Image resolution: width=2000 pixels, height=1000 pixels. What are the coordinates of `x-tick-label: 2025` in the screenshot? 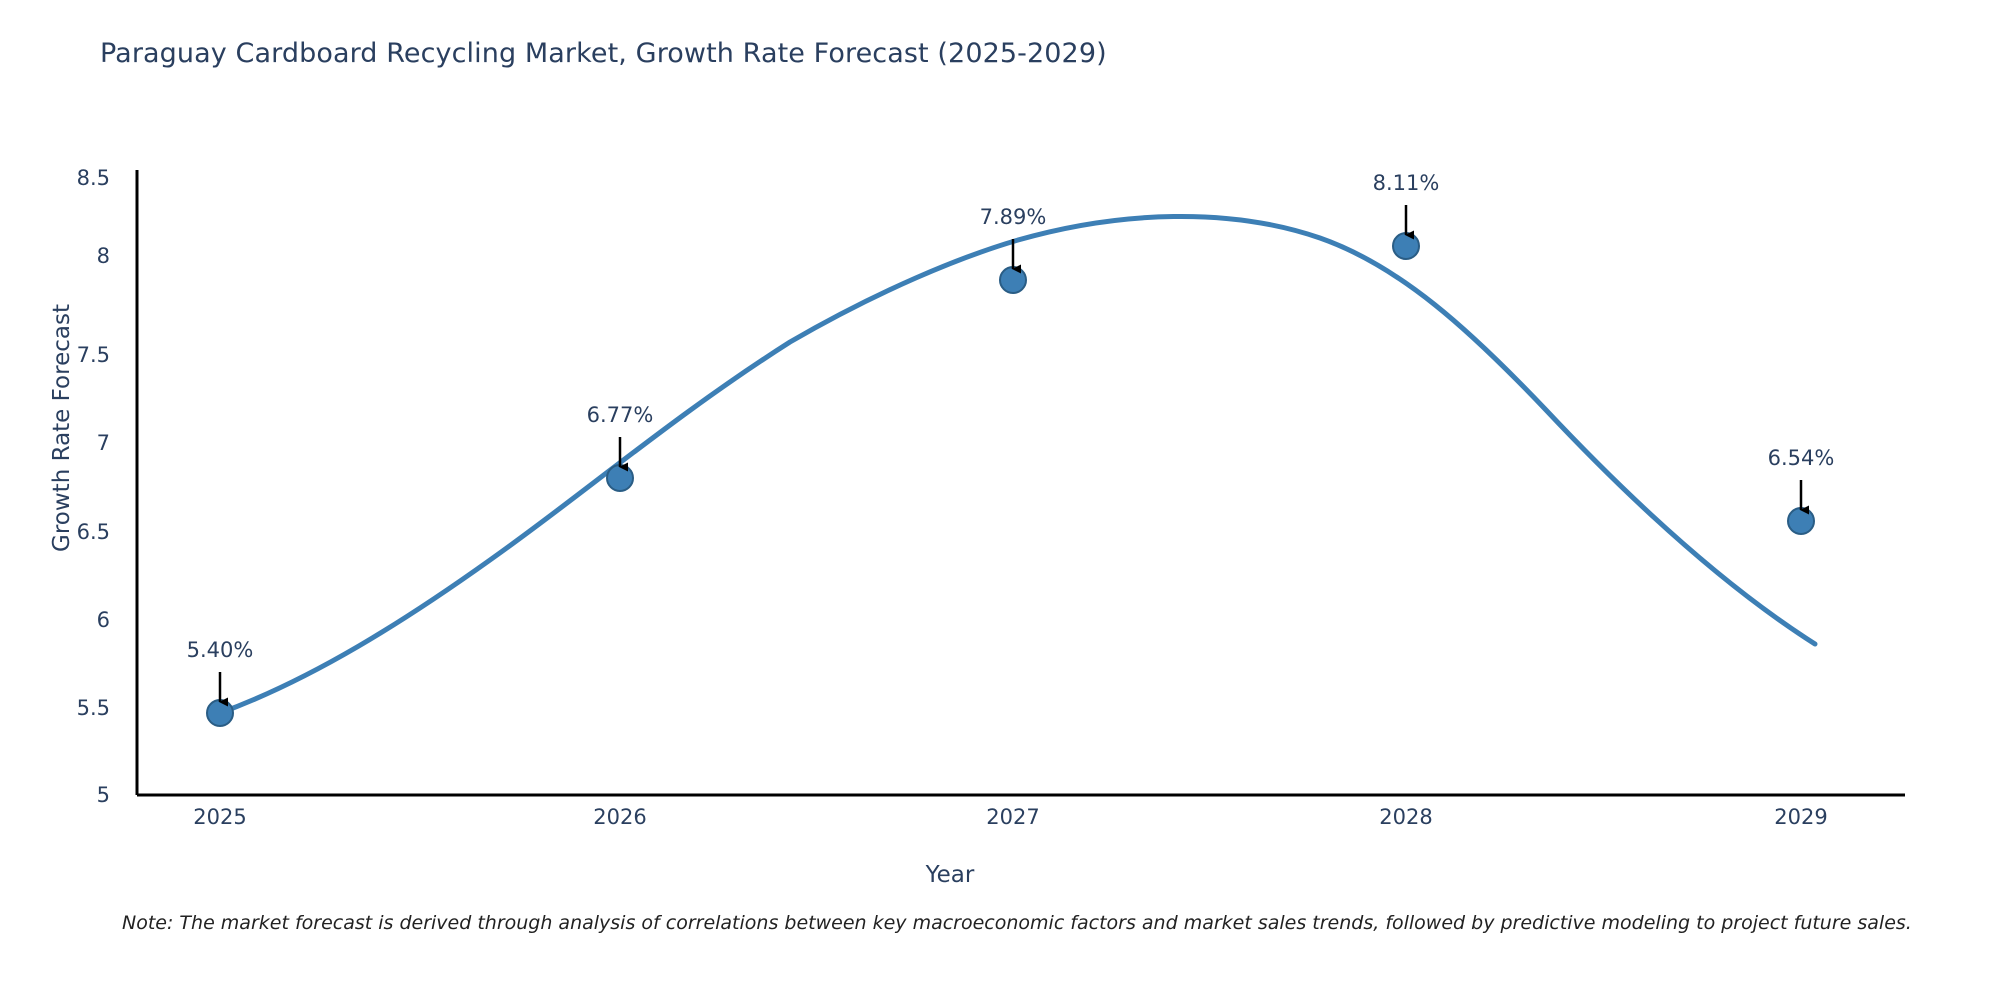 It's located at (220, 817).